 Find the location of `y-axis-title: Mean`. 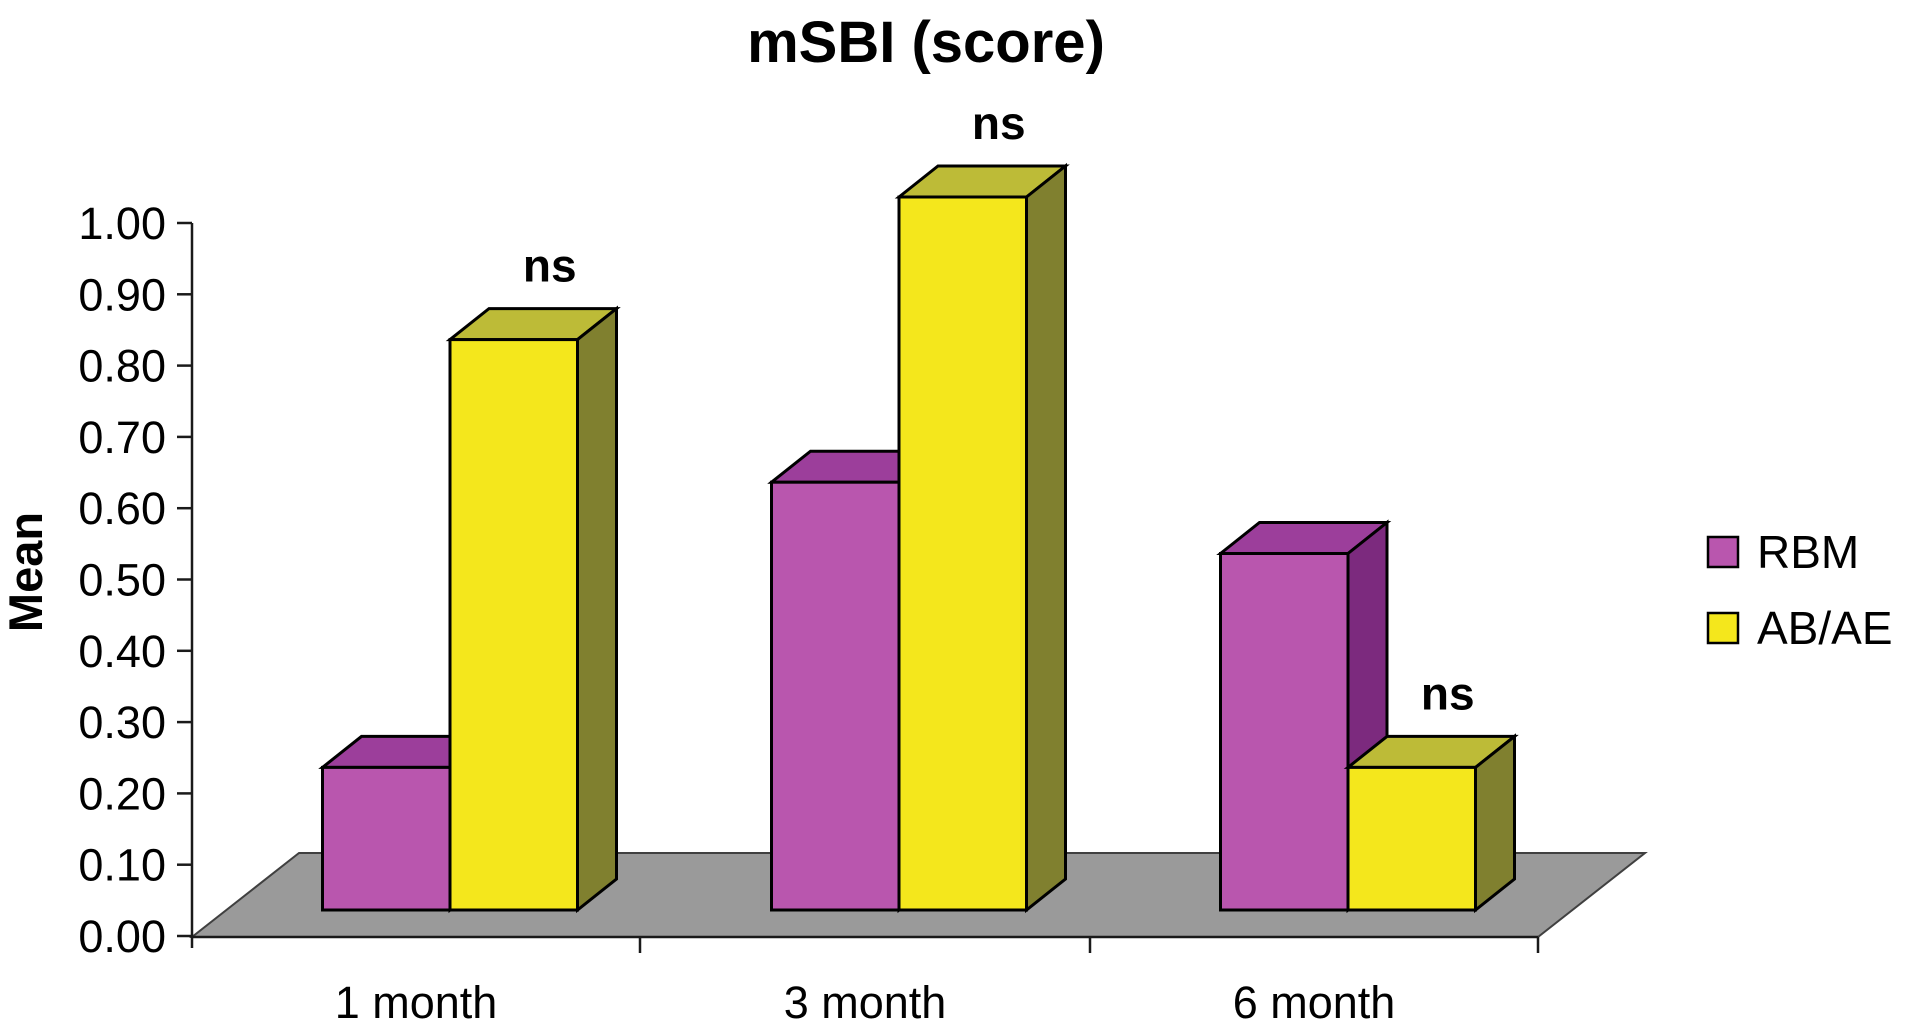

y-axis-title: Mean is located at coordinates (26, 572).